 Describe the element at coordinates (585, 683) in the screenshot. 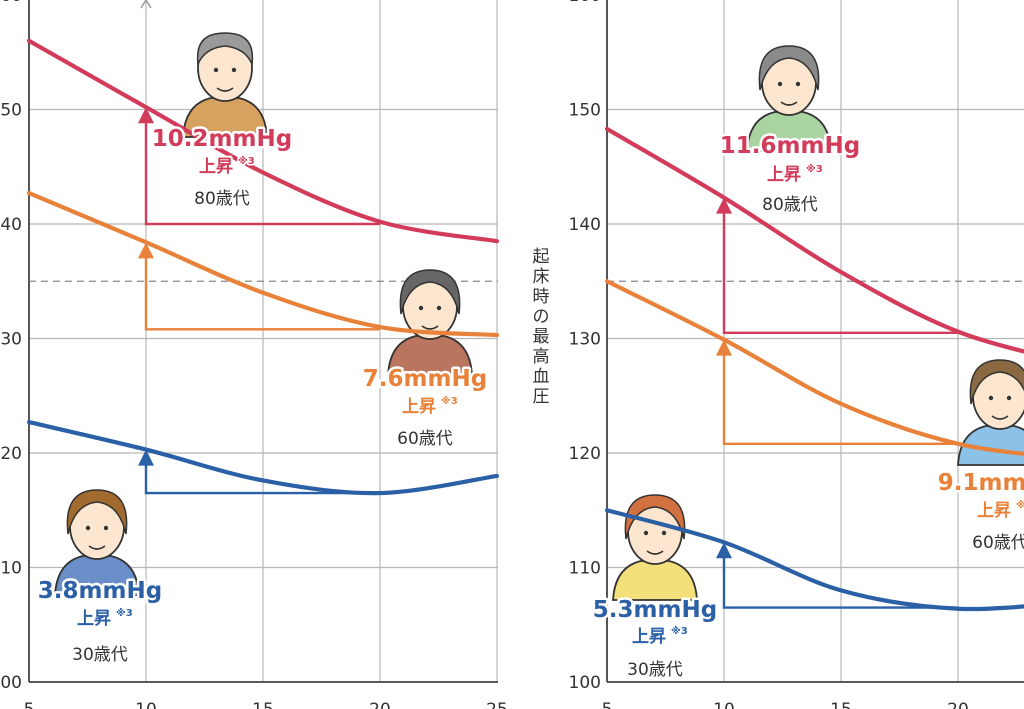

I see `y-tick-label: 100` at that location.